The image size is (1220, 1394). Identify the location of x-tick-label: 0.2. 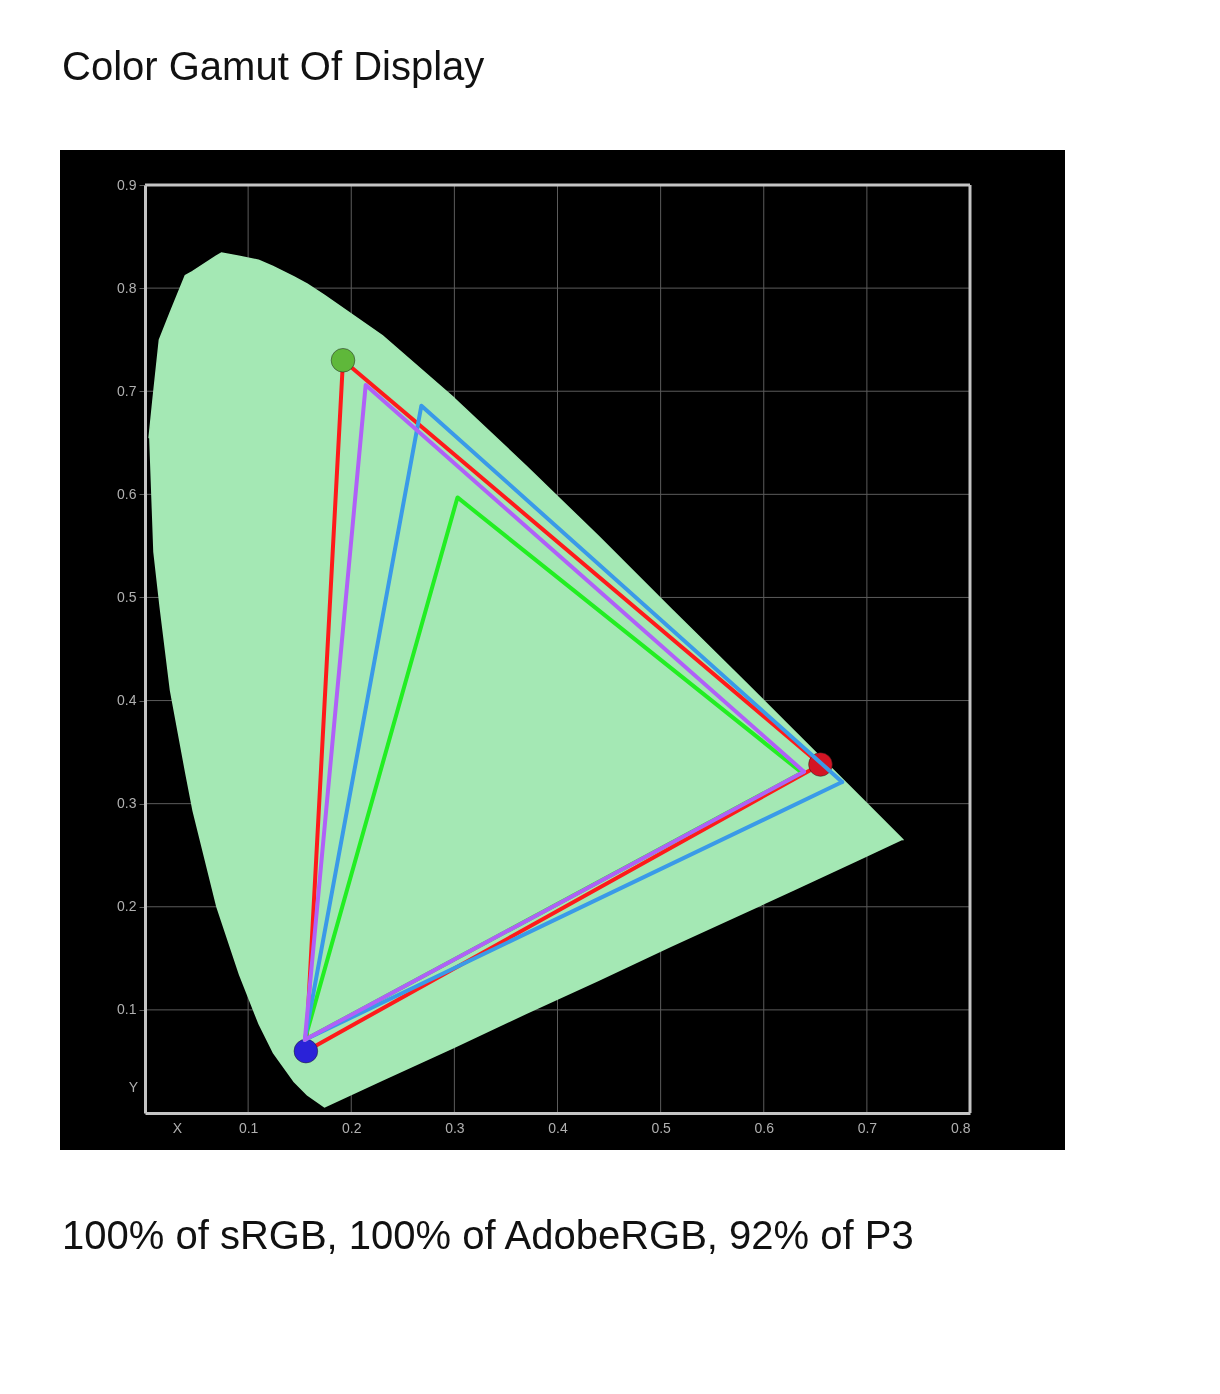
(352, 1127).